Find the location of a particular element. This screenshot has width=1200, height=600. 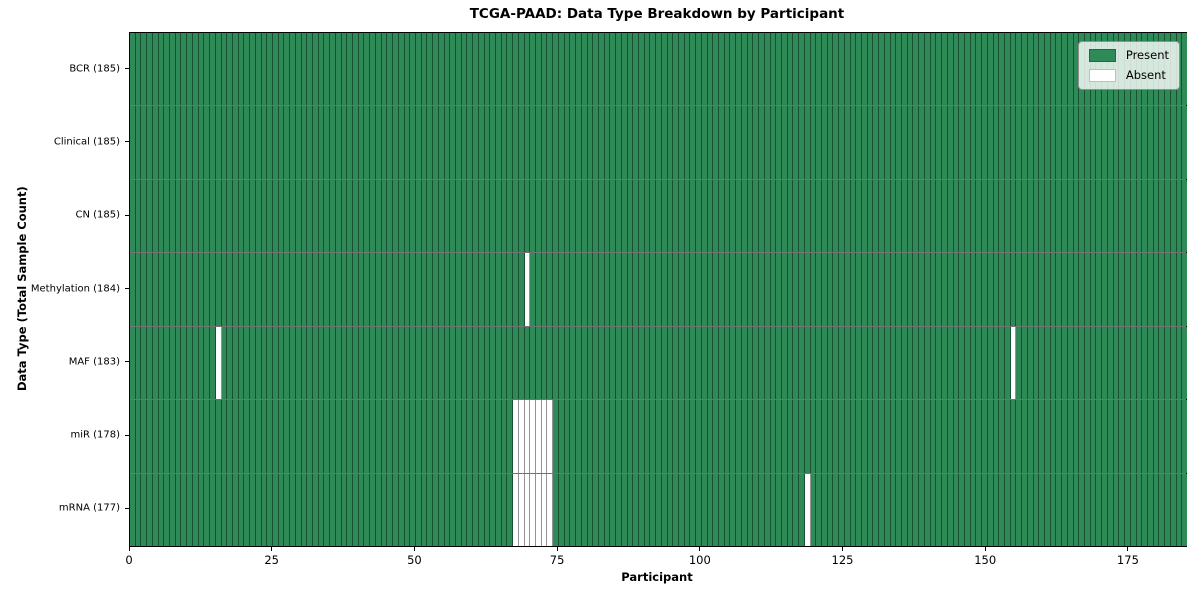

y-tick-label: mRNA (177) is located at coordinates (89, 508).